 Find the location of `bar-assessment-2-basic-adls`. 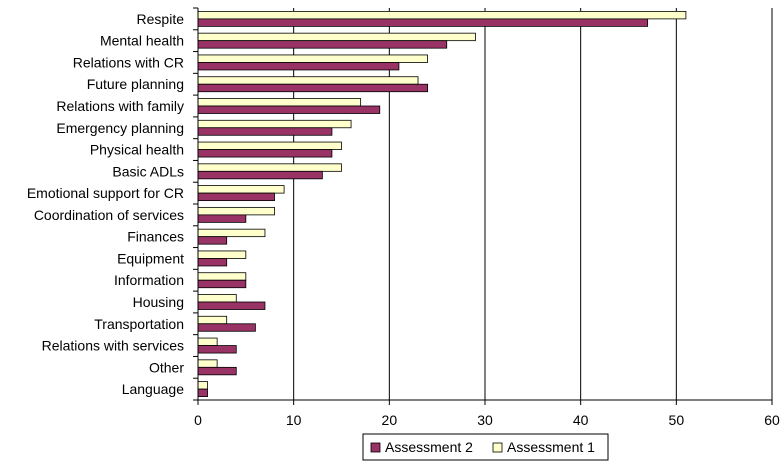

bar-assessment-2-basic-adls is located at coordinates (260, 175).